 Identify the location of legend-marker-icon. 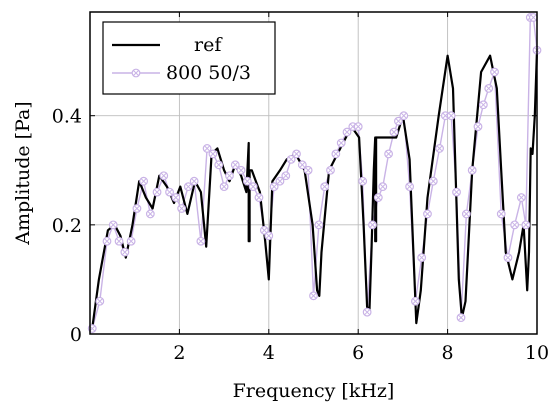
(136, 73).